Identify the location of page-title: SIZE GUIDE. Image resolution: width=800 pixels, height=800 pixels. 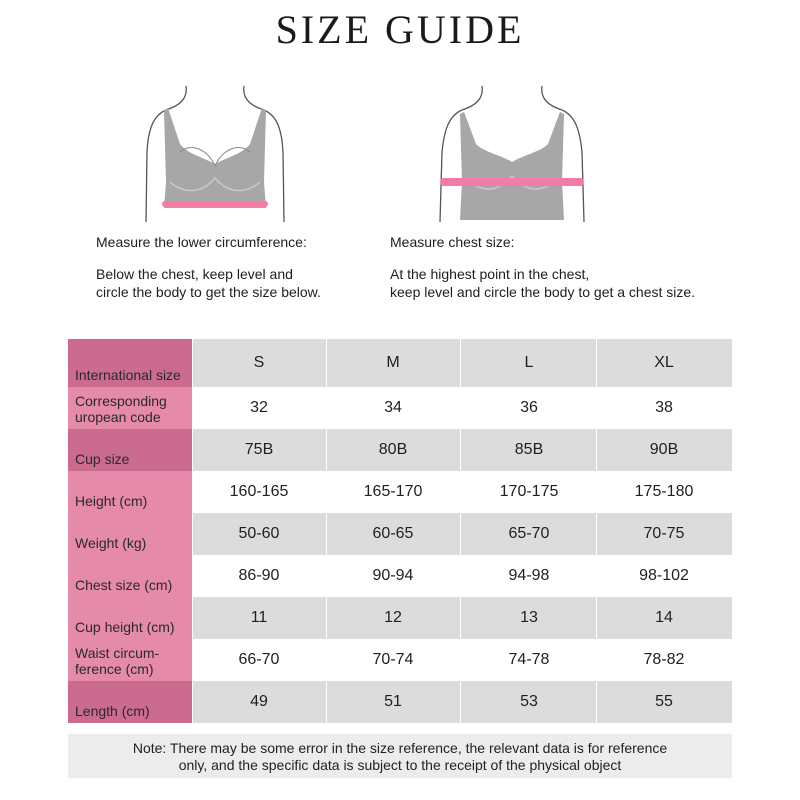
(400, 29).